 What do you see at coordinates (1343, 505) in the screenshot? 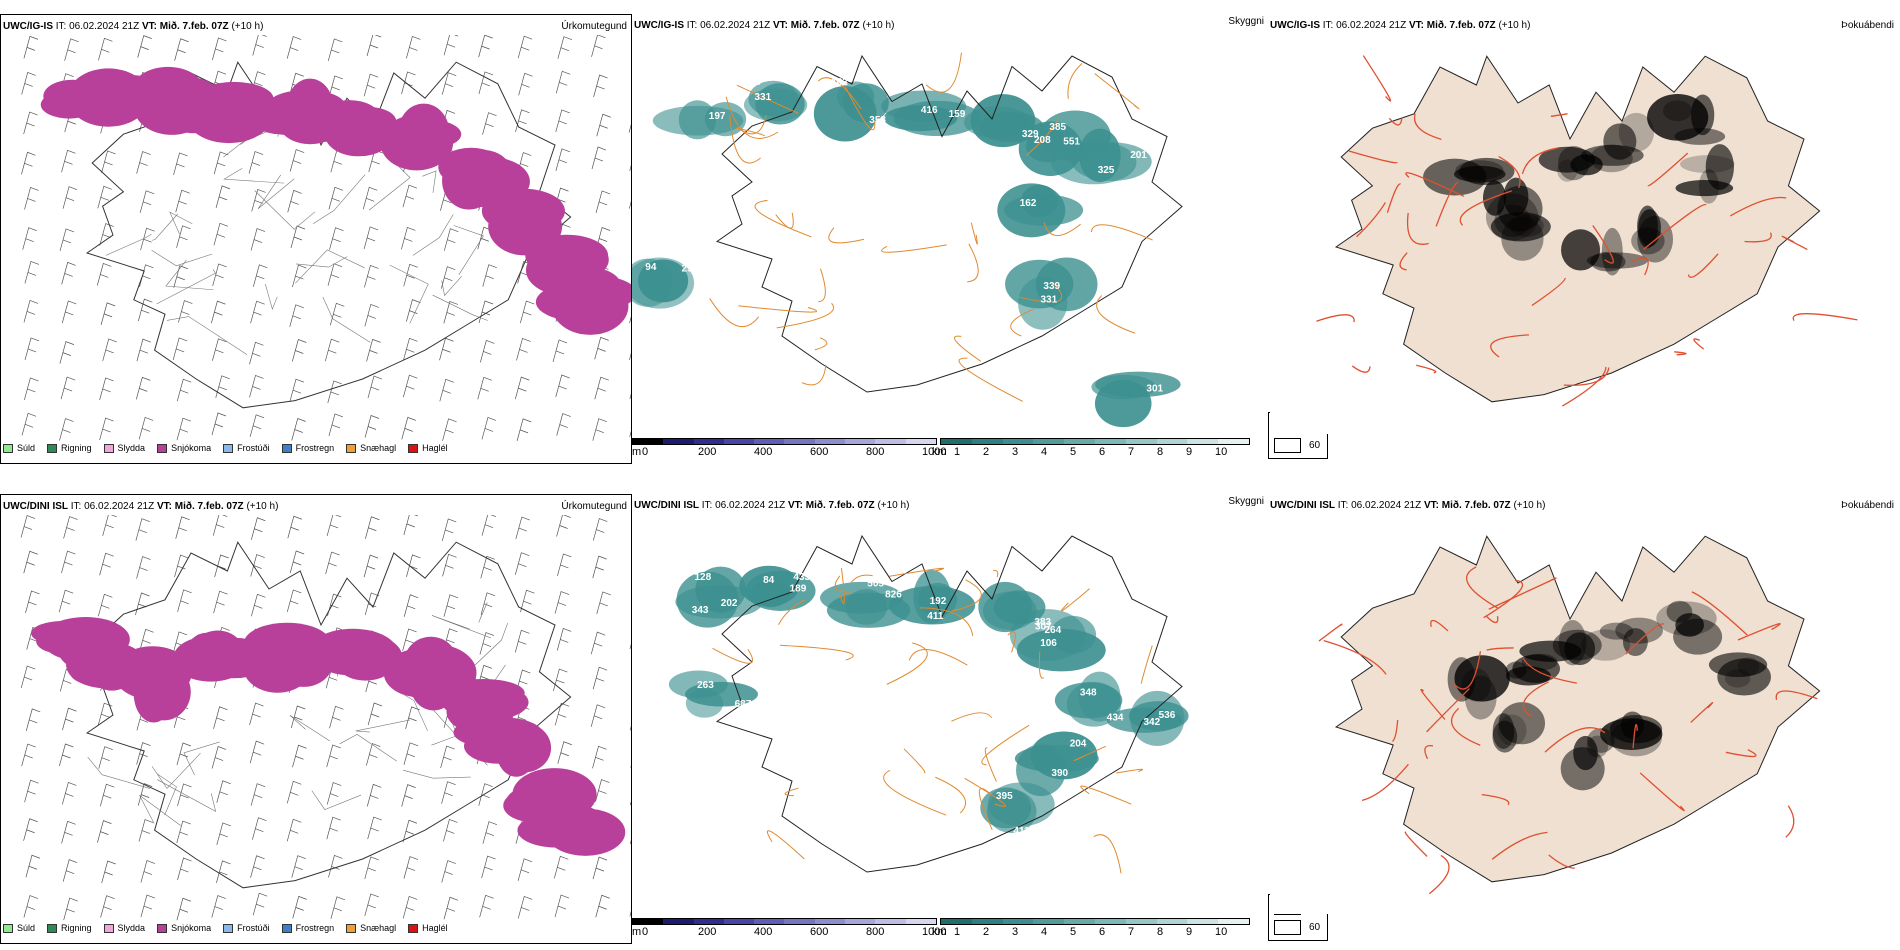
I see `it-label: IT:` at bounding box center [1343, 505].